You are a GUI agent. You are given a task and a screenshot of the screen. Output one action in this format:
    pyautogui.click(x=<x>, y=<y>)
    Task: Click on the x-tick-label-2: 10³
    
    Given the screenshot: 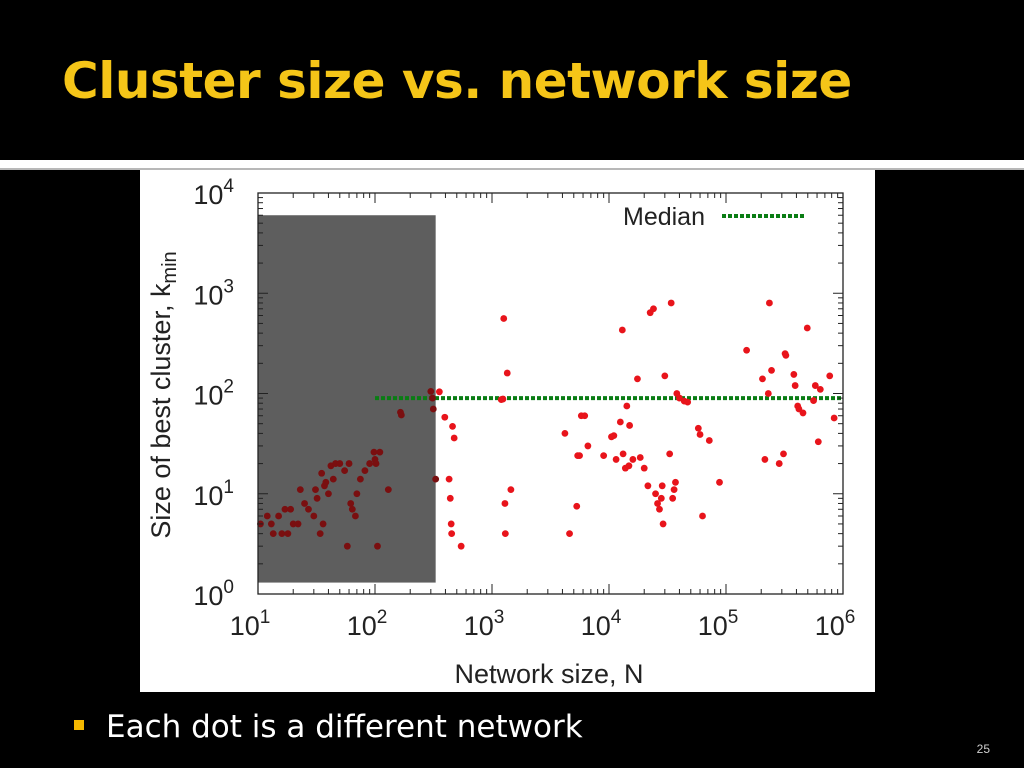 What is the action you would take?
    pyautogui.click(x=484, y=624)
    